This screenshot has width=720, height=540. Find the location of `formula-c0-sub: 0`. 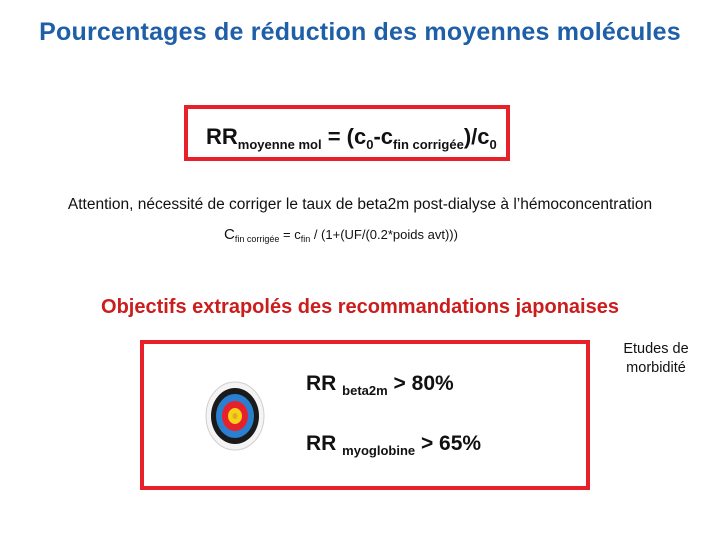

formula-c0-sub: 0 is located at coordinates (370, 144).